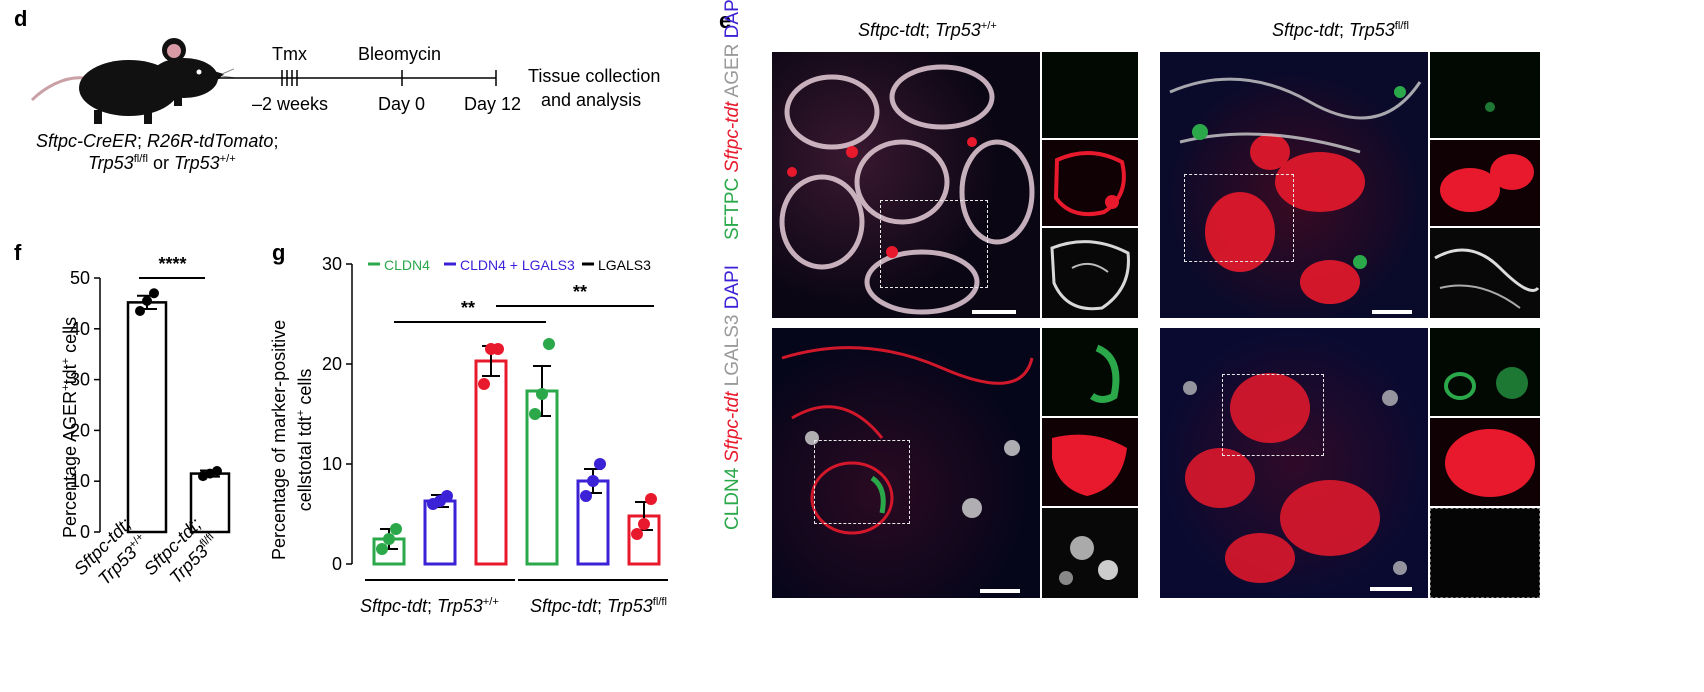 This screenshot has width=1704, height=692. I want to click on panel-e-col2-title: Sftpc-tdt; Trp53fl/fl, so click(1340, 30).